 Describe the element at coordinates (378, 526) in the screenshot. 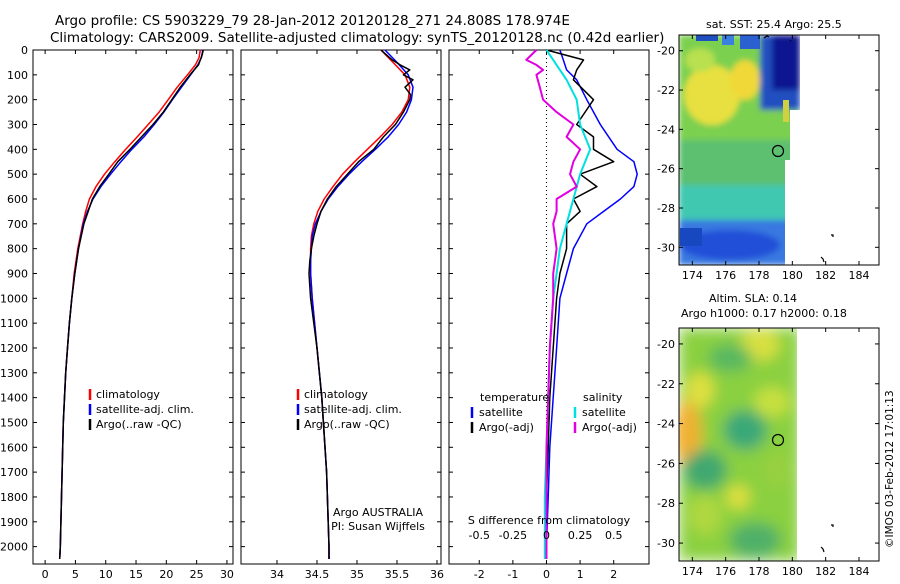

I see `annotation-line: PI: Susan Wijffels` at that location.